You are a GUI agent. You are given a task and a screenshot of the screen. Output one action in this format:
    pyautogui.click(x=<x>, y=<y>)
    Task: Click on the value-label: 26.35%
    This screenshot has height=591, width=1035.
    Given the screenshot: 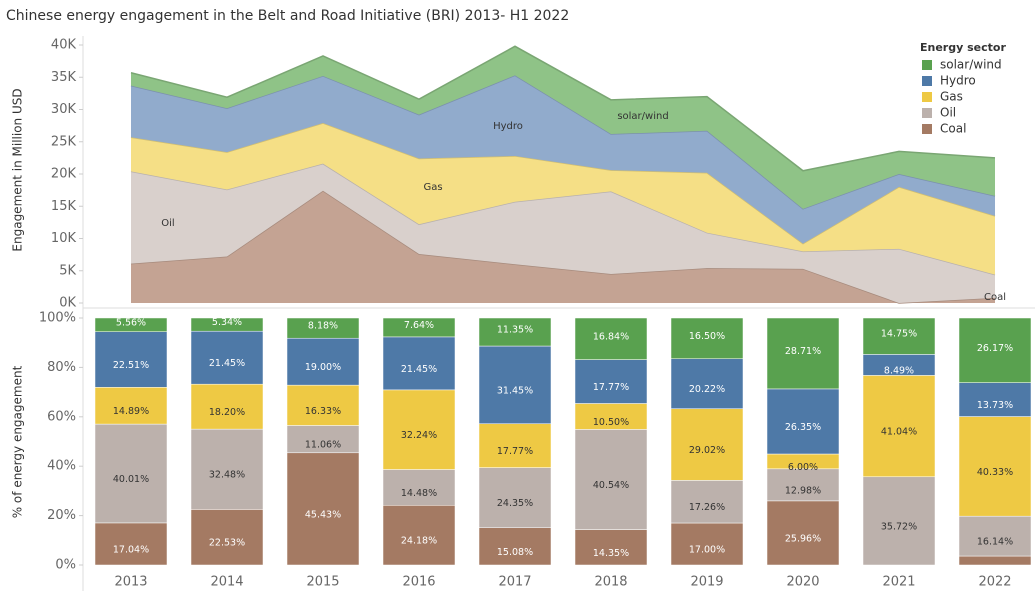 What is the action you would take?
    pyautogui.click(x=803, y=427)
    